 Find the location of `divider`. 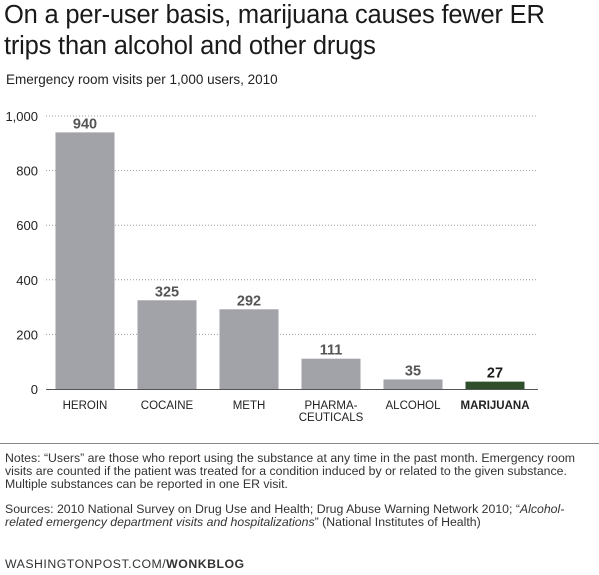

divider is located at coordinates (299, 443).